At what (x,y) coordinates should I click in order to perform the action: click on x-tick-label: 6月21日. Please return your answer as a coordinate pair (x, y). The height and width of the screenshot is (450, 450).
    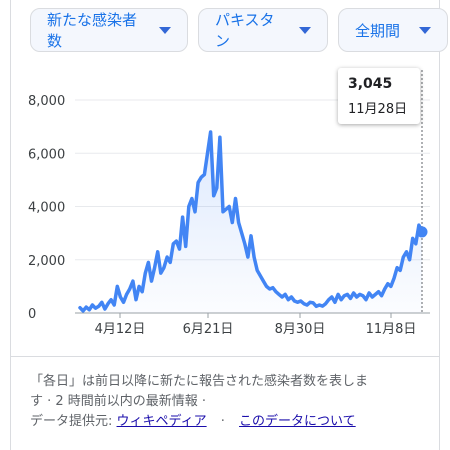
    Looking at the image, I should click on (208, 329).